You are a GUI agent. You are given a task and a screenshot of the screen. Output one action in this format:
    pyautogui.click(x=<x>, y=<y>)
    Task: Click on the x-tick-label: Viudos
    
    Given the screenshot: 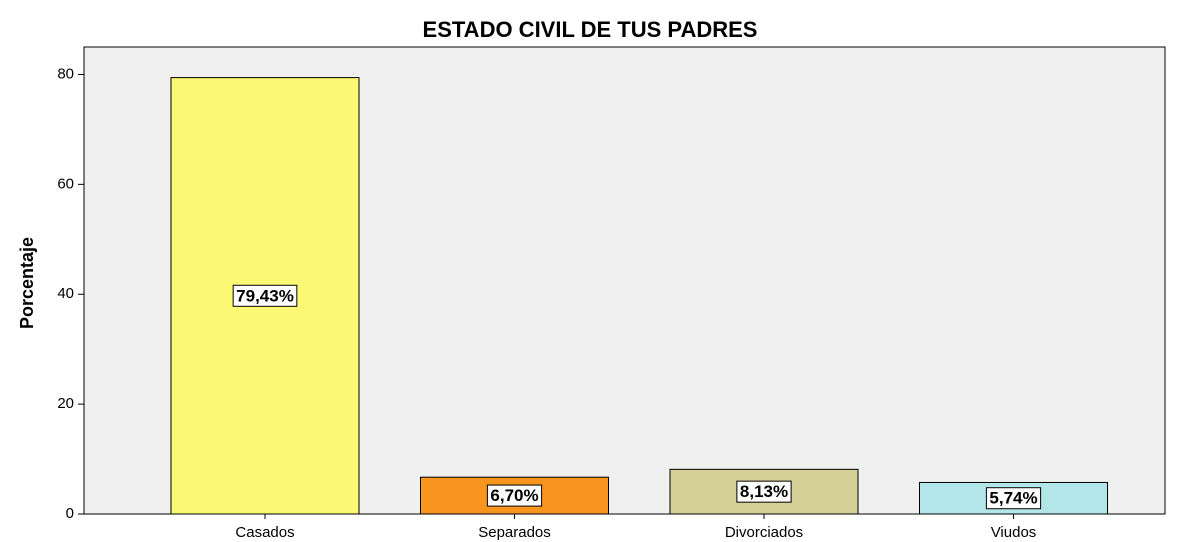 What is the action you would take?
    pyautogui.click(x=1014, y=532)
    